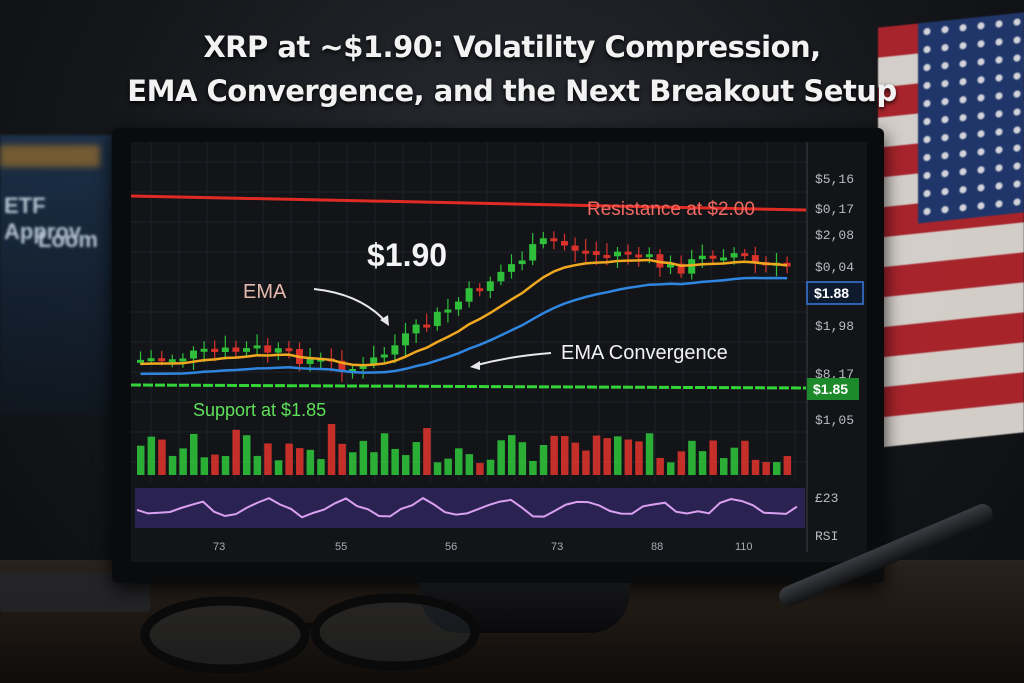  I want to click on headline-line-1: XRP at ~$1.90: Volatility Compression,, so click(512, 47).